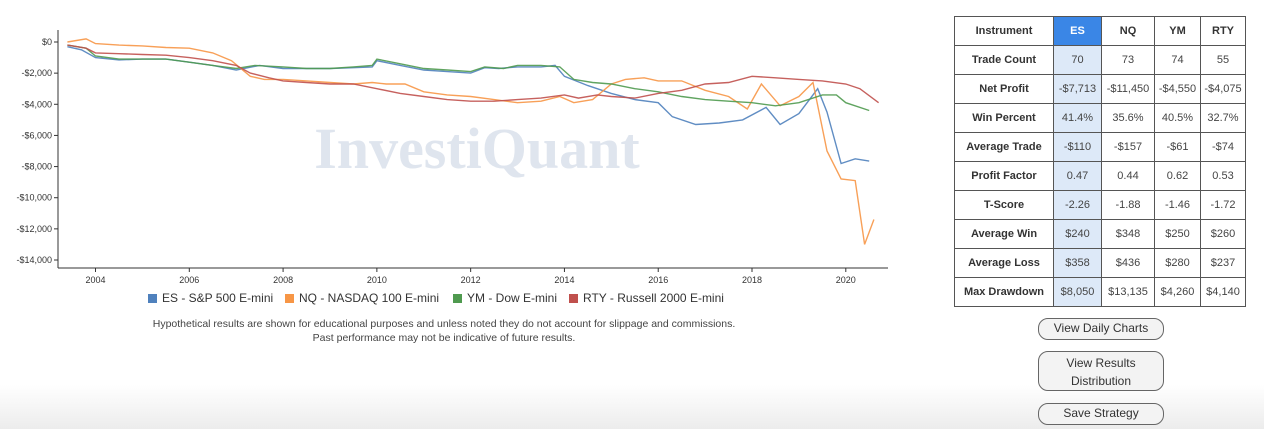  Describe the element at coordinates (1077, 60) in the screenshot. I see `cell-es: 70` at that location.